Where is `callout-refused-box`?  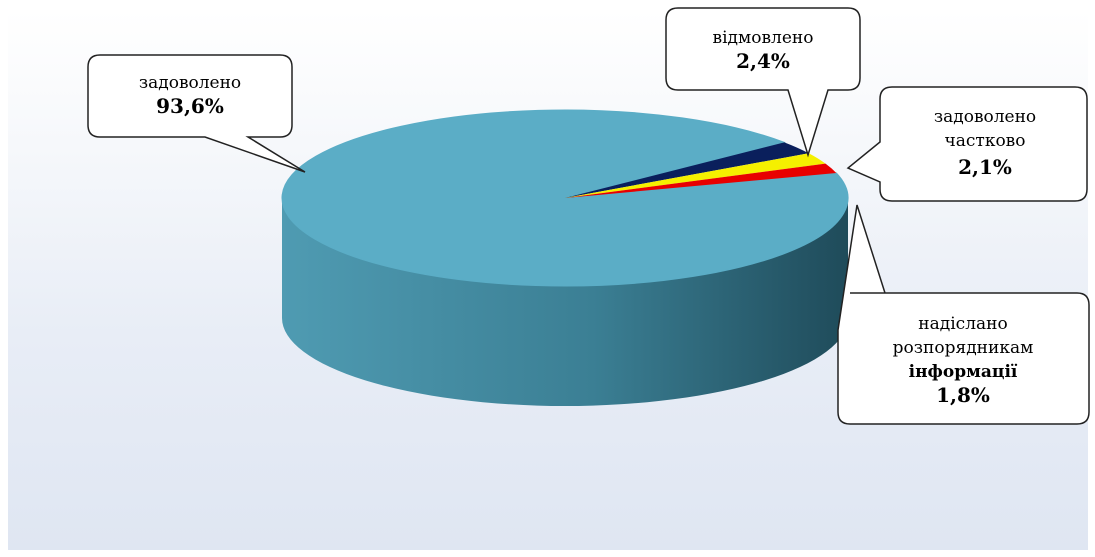 callout-refused-box is located at coordinates (763, 82).